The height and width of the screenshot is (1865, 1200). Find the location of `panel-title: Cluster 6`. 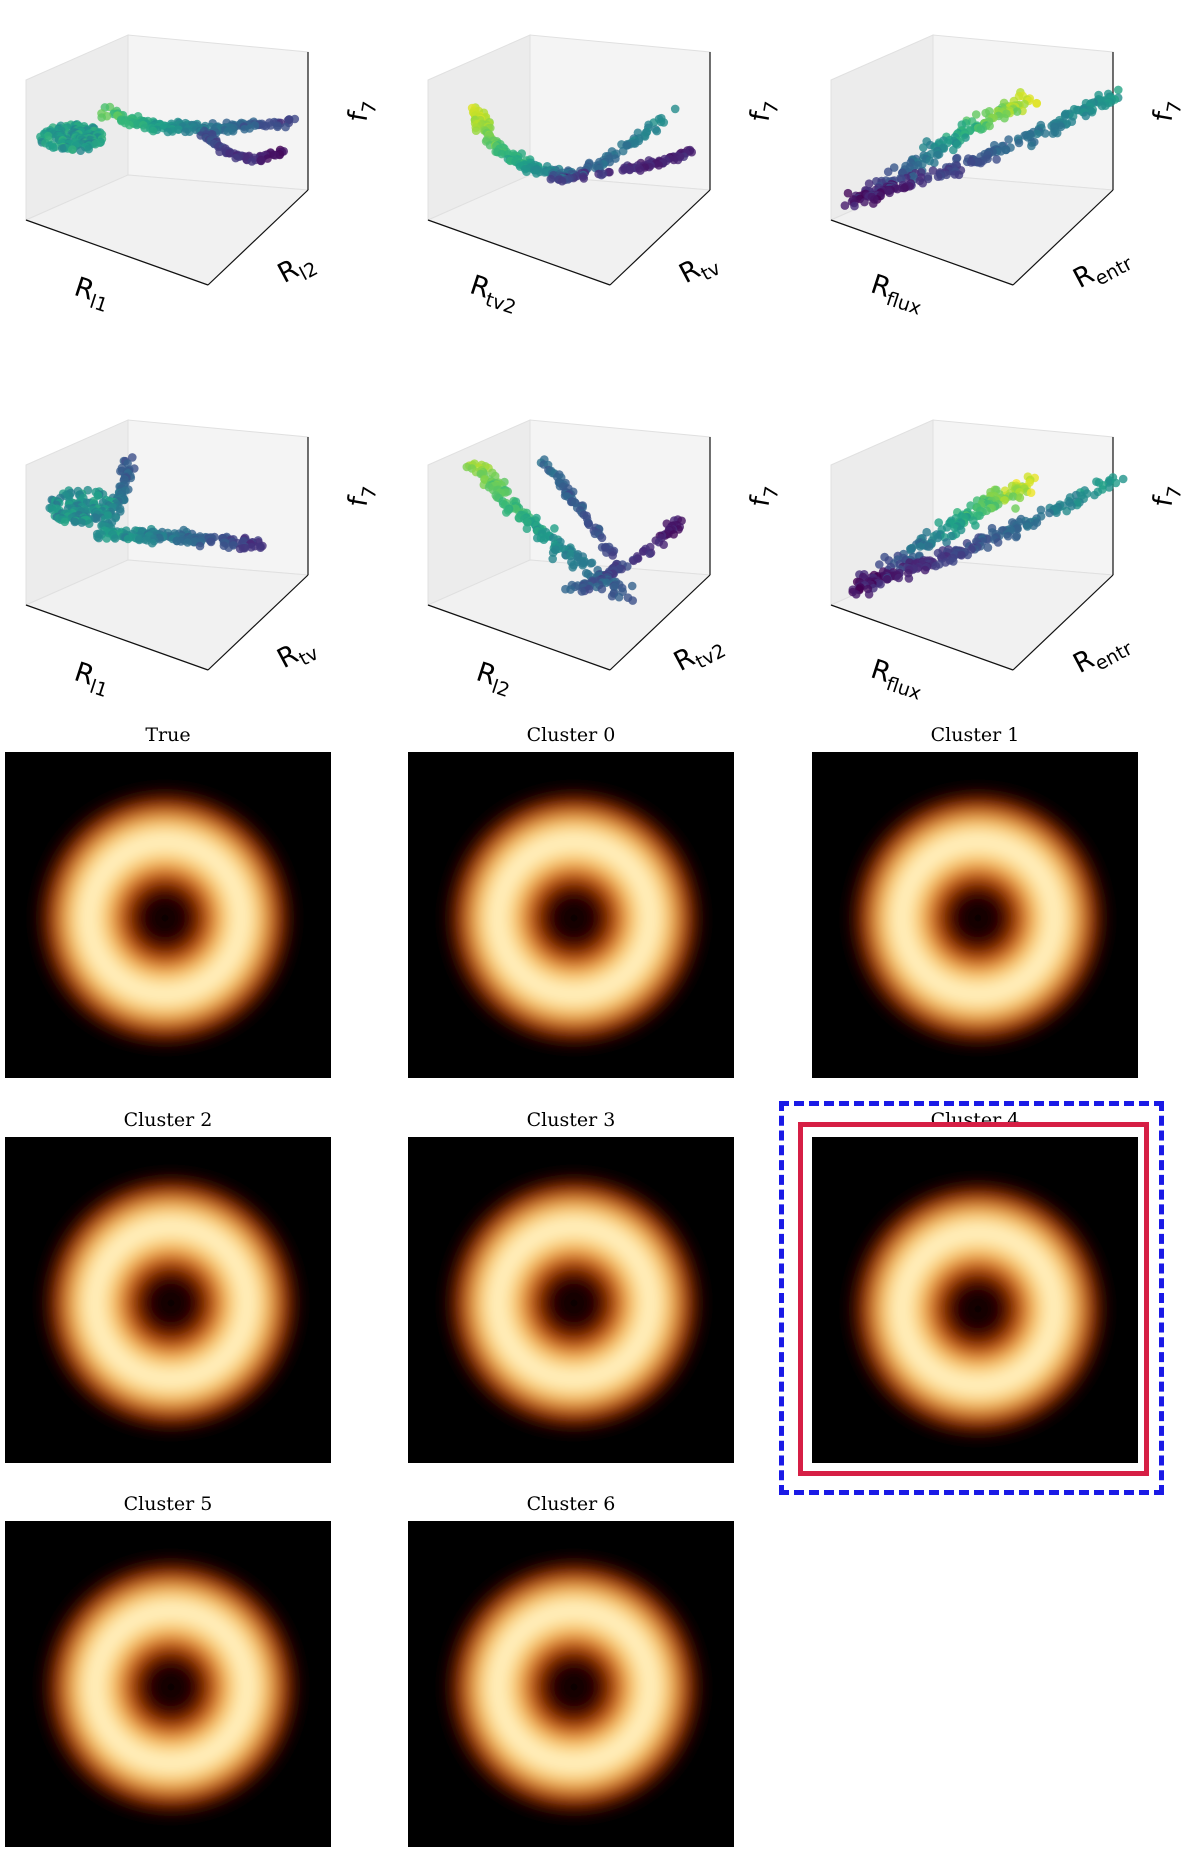

panel-title: Cluster 6 is located at coordinates (571, 1504).